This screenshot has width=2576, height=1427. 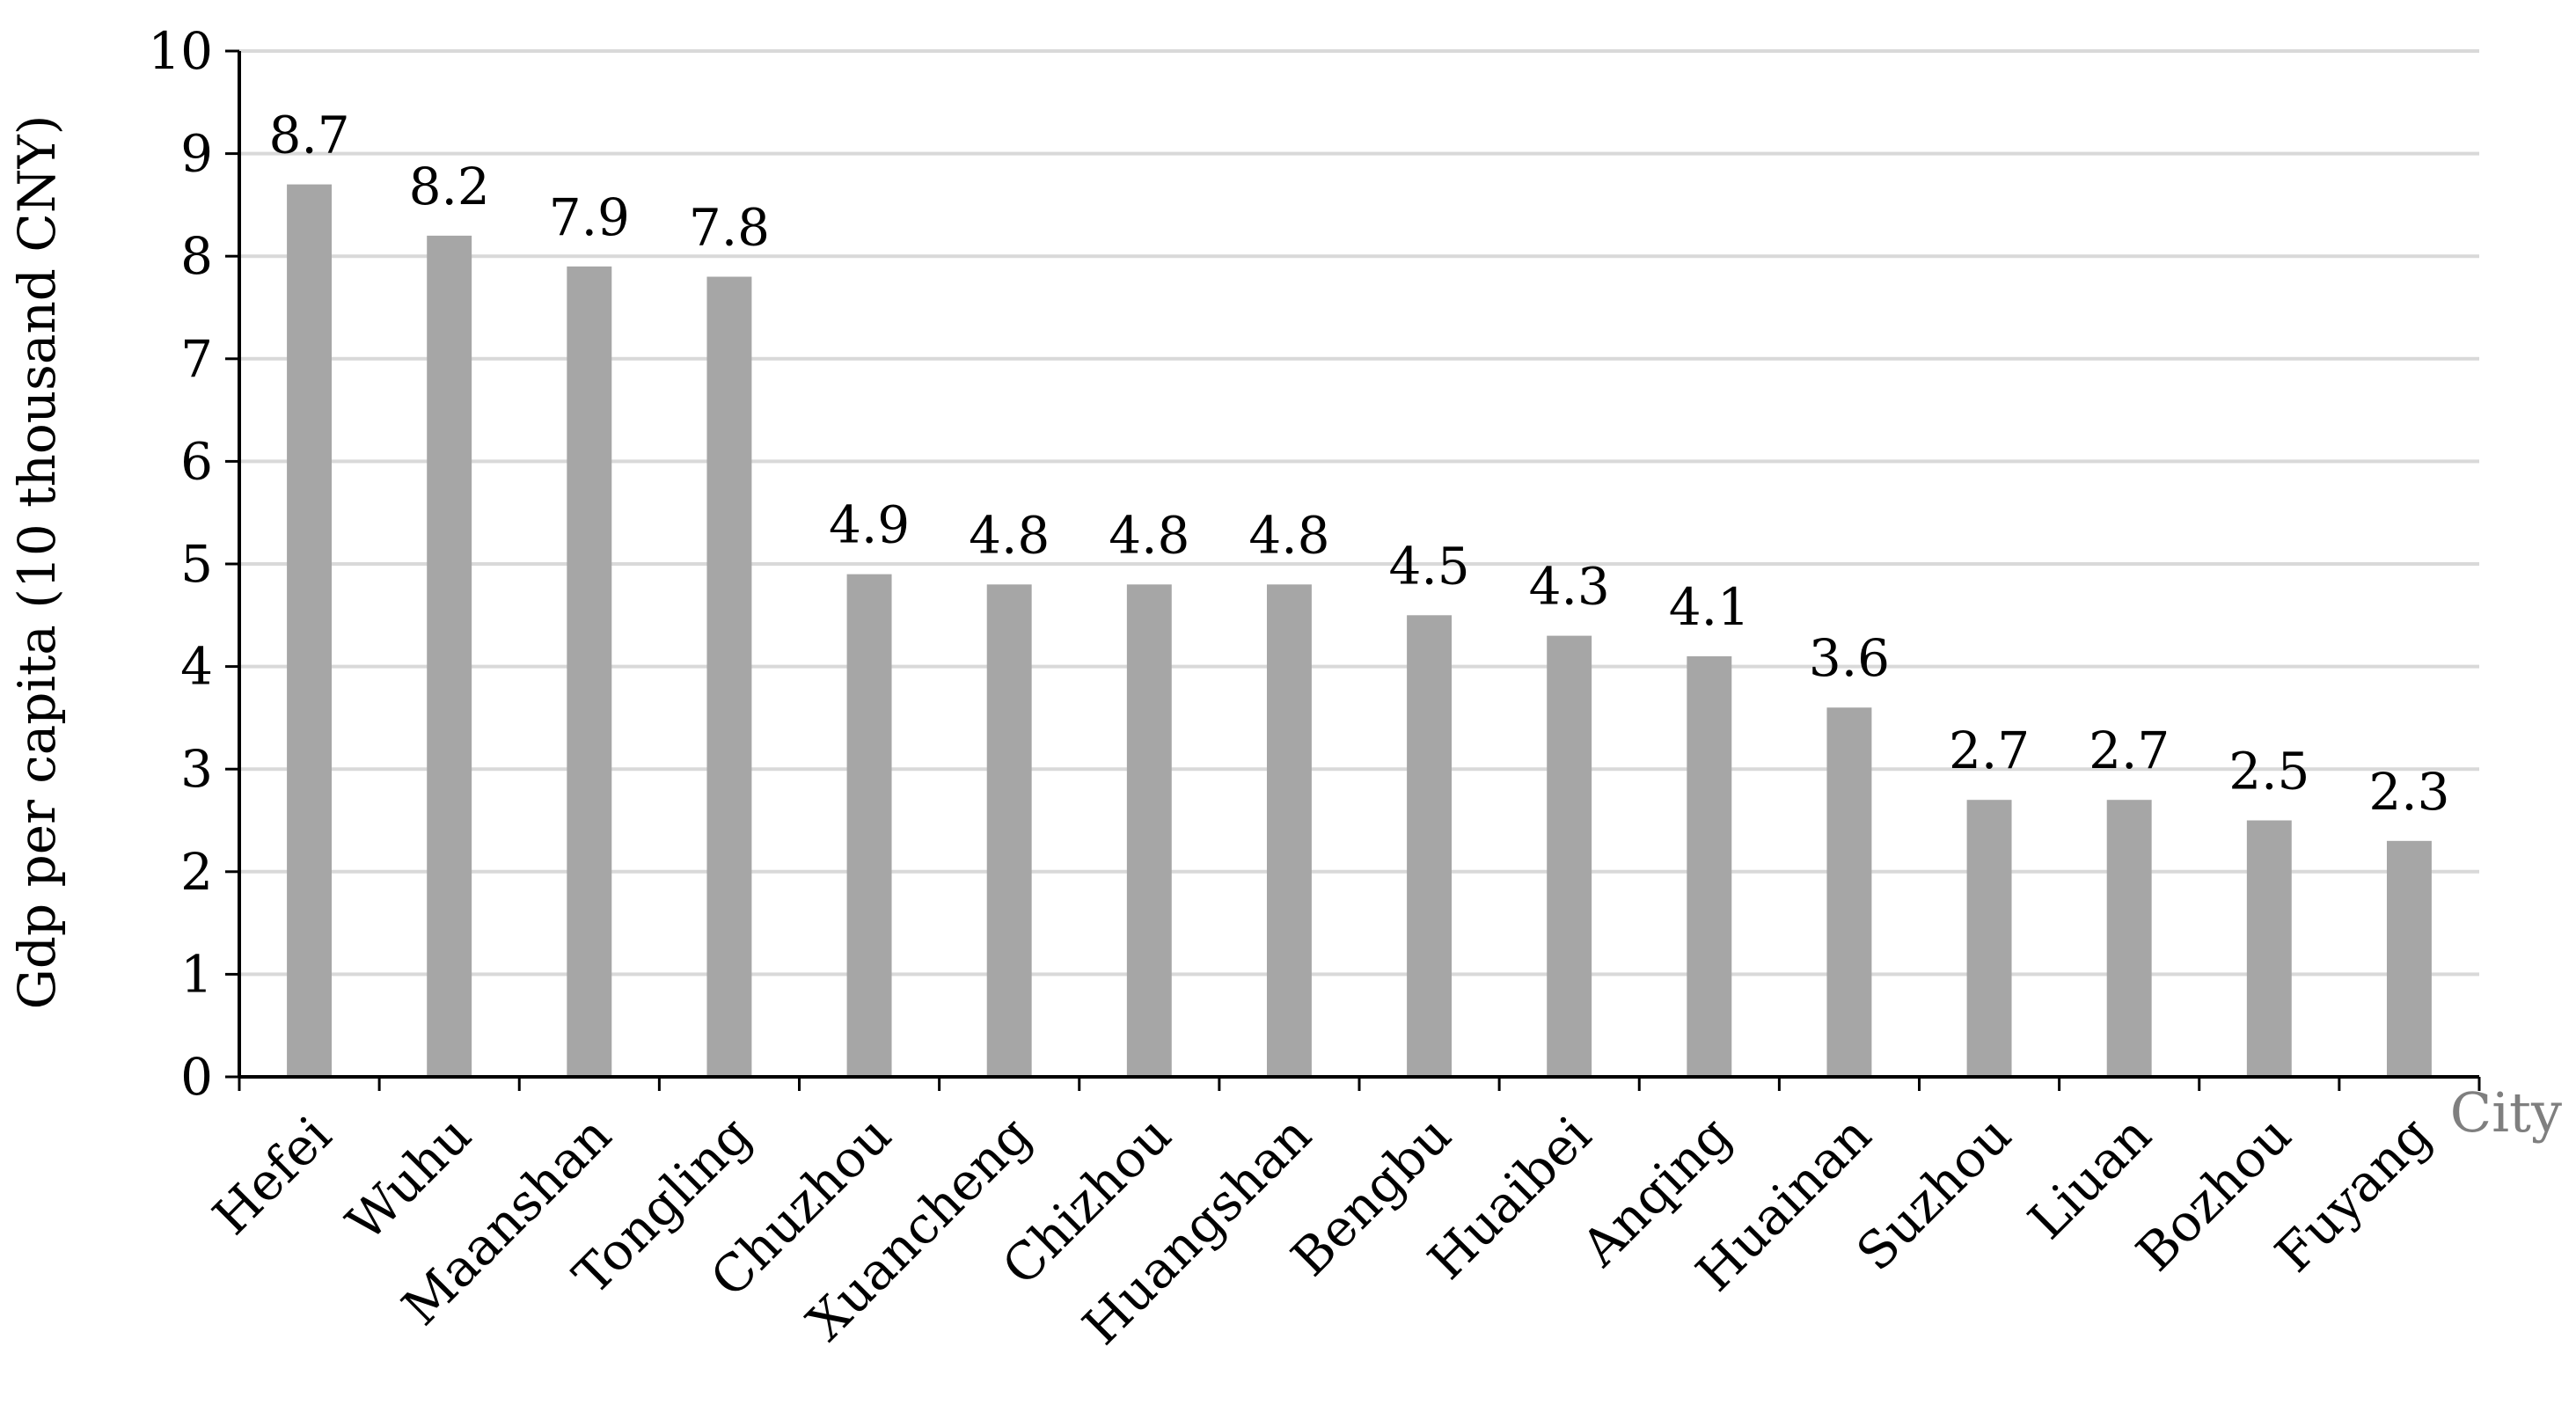 What do you see at coordinates (2408, 792) in the screenshot?
I see `data-label: 2.3` at bounding box center [2408, 792].